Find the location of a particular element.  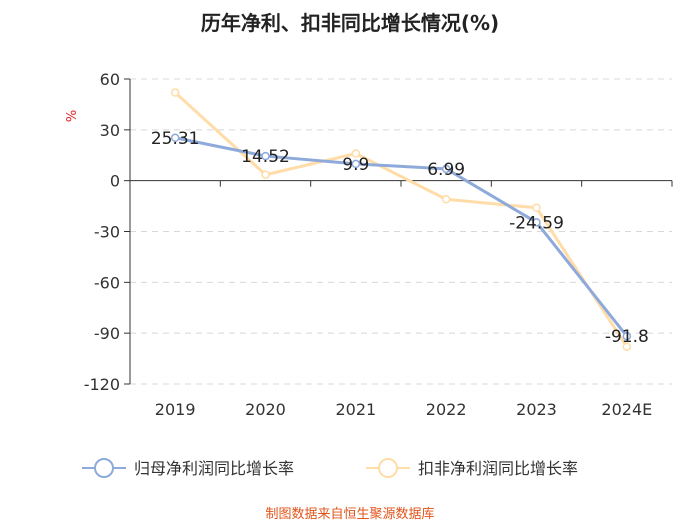

y-tick-label: 30 is located at coordinates (110, 130).